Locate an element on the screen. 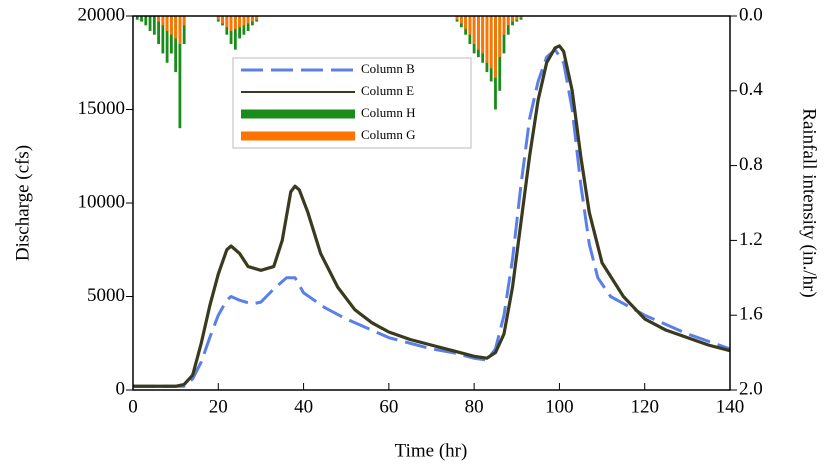 The height and width of the screenshot is (468, 826). x-tick-label: 100 is located at coordinates (559, 406).